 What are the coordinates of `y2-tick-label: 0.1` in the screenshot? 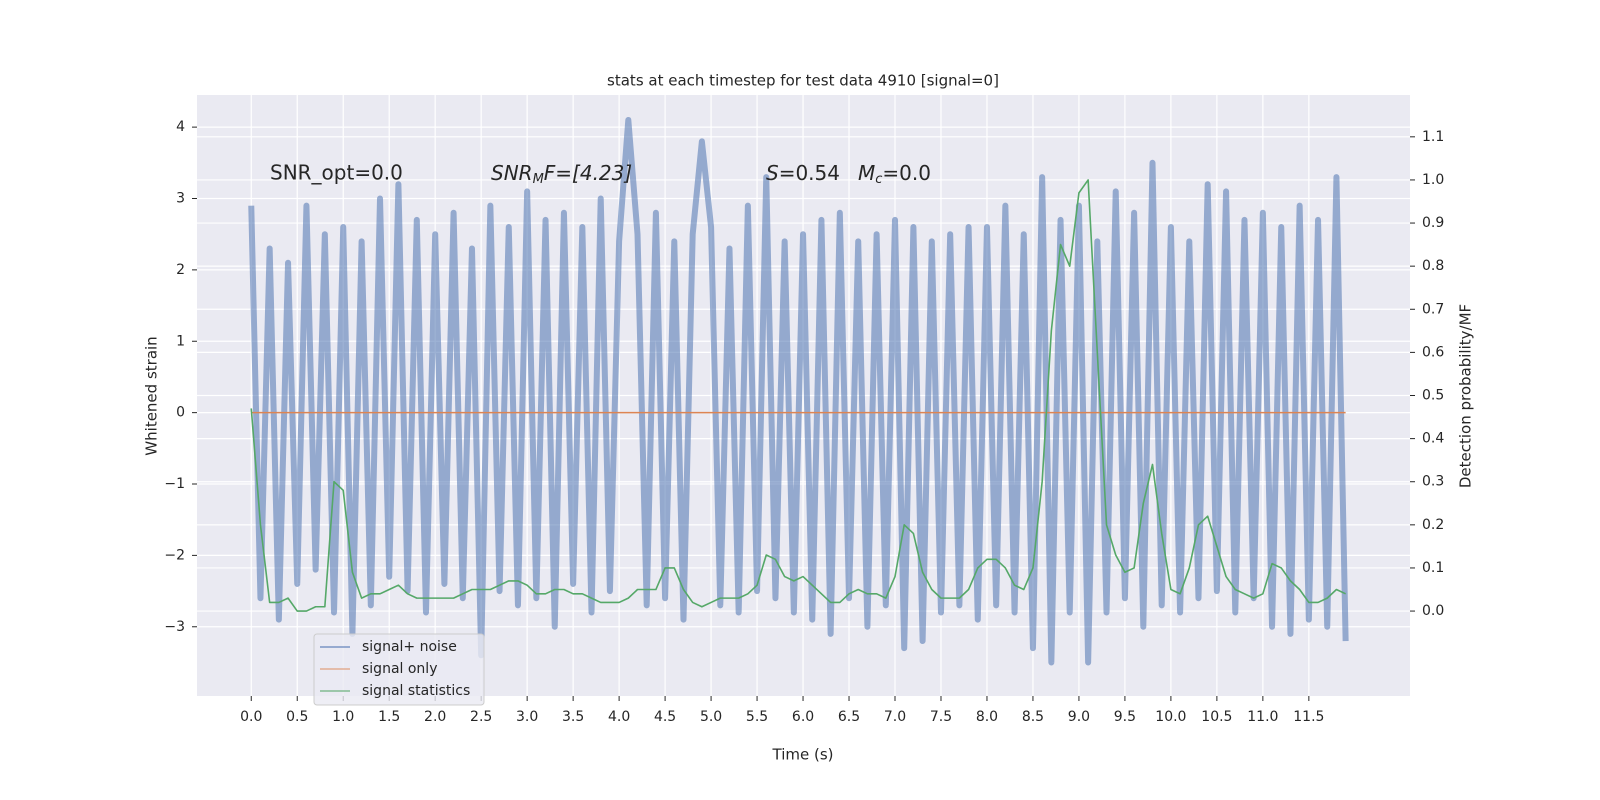 It's located at (1433, 568).